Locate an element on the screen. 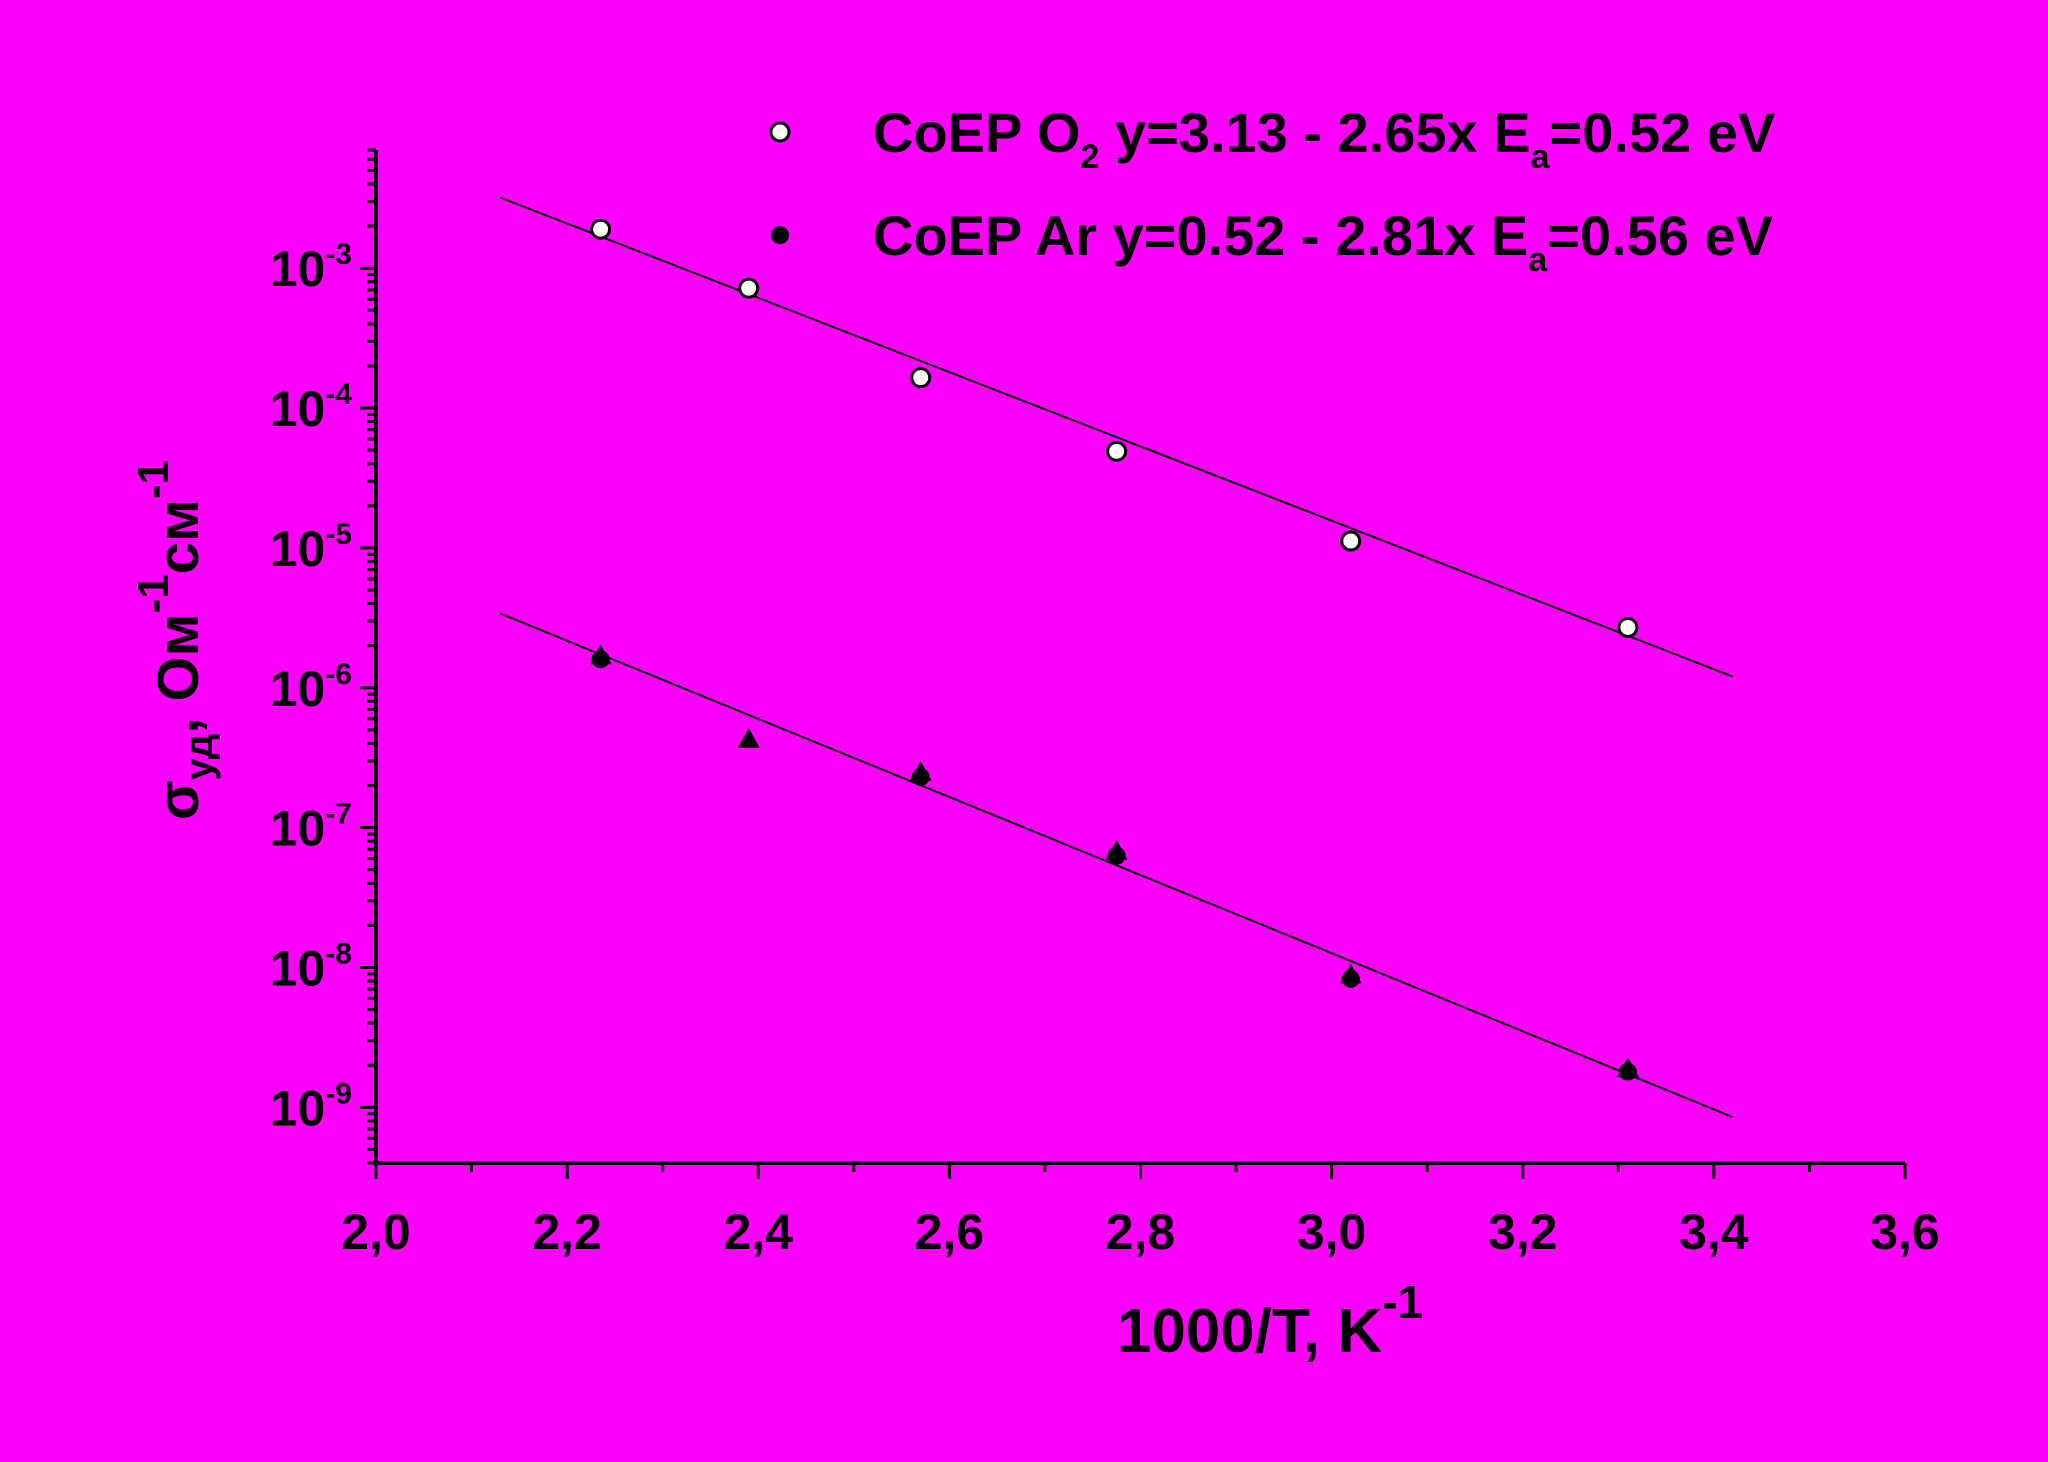 The height and width of the screenshot is (1462, 2048). y-tick-label: 10⁻³ is located at coordinates (311, 267).